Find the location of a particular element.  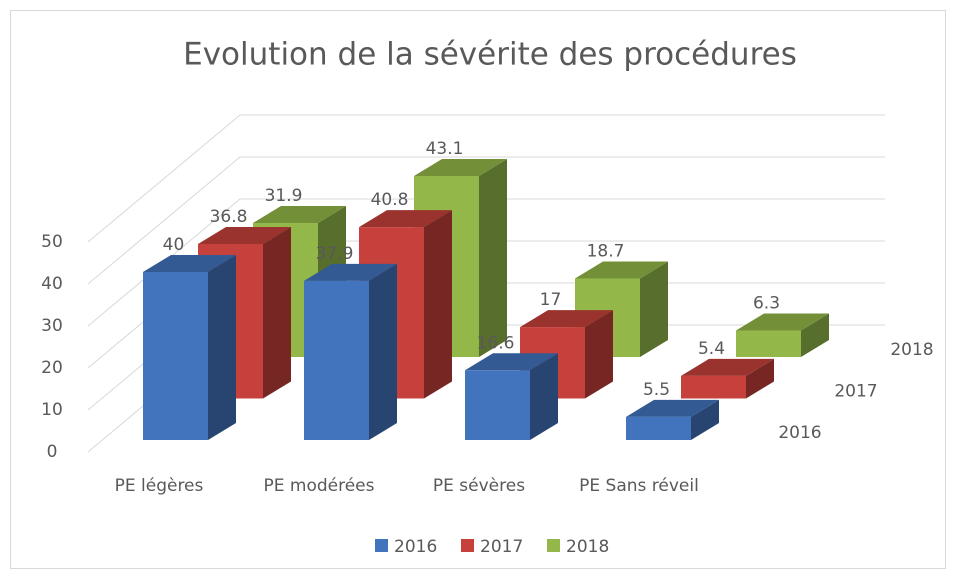

data-label: 40 is located at coordinates (174, 245).